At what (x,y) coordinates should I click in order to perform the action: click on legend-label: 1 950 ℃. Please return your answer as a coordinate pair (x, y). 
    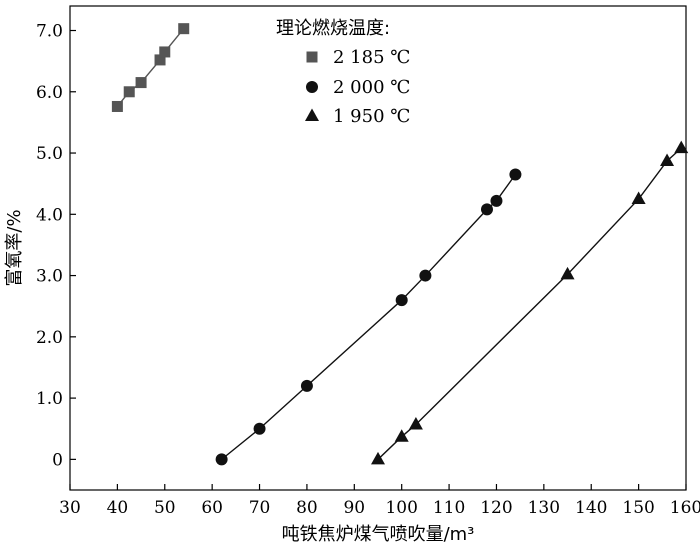
    Looking at the image, I should click on (371, 116).